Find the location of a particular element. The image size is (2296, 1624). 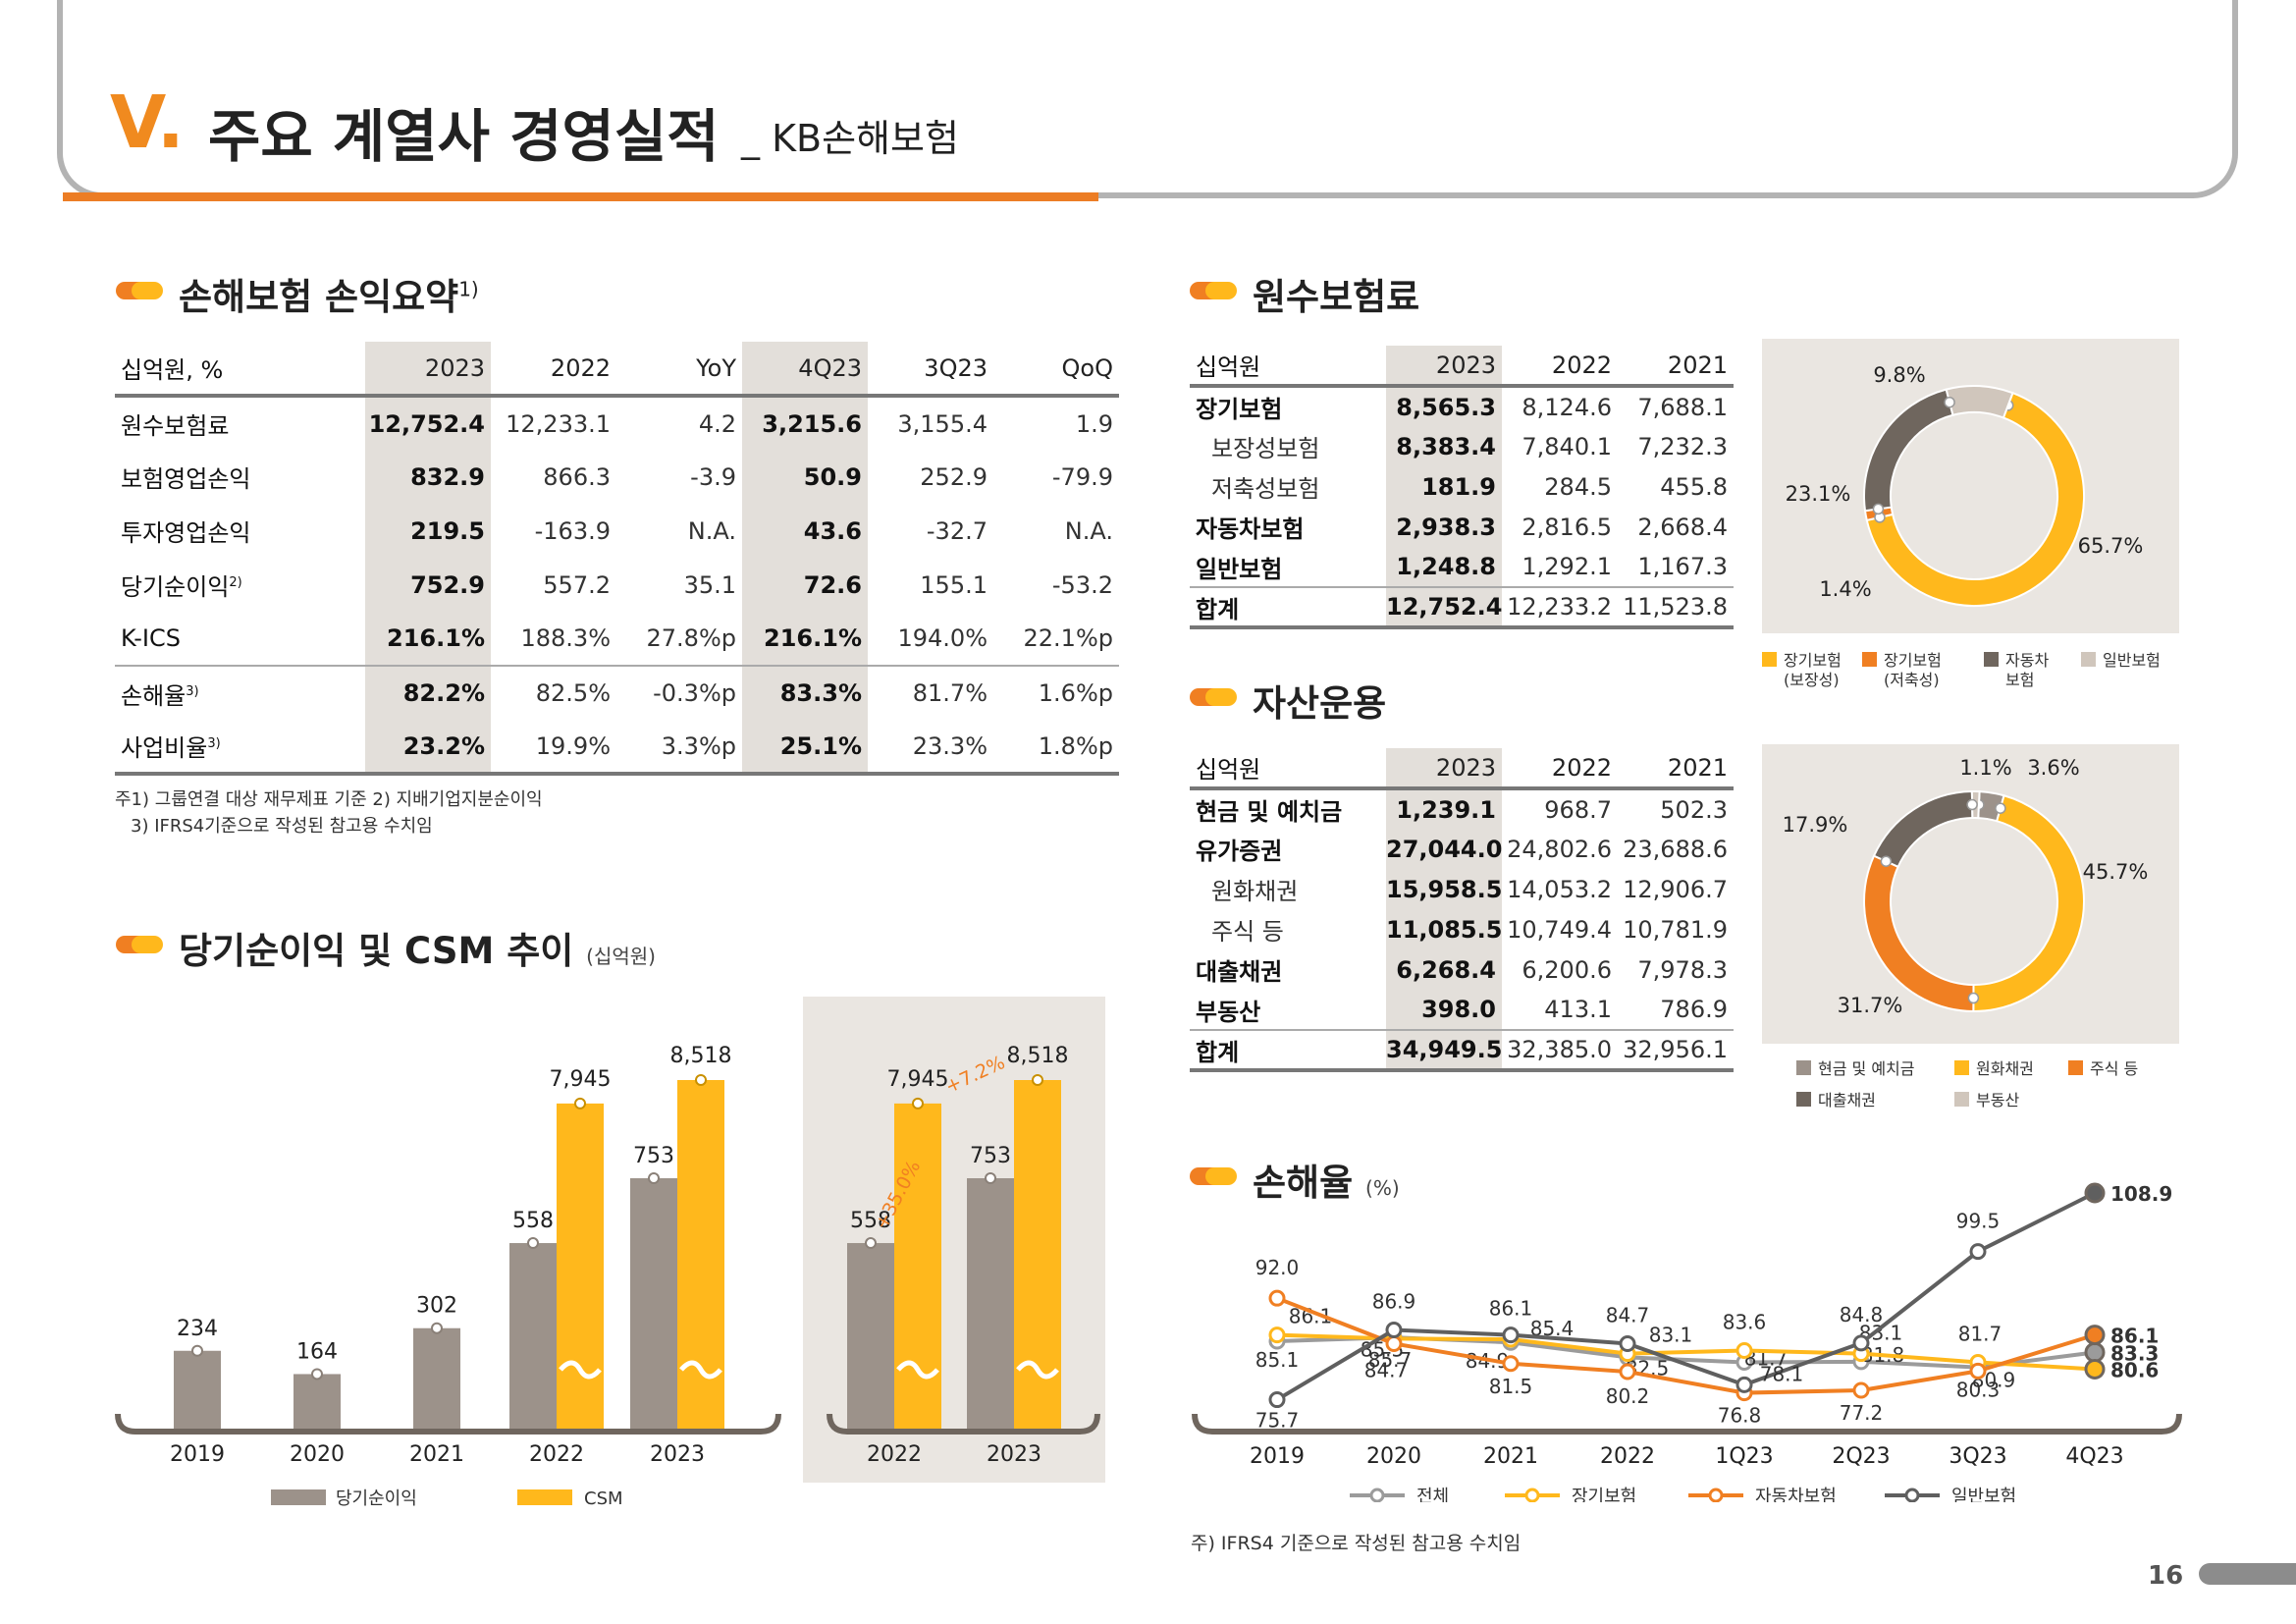

legend-label: 주식 등 is located at coordinates (2114, 1068).